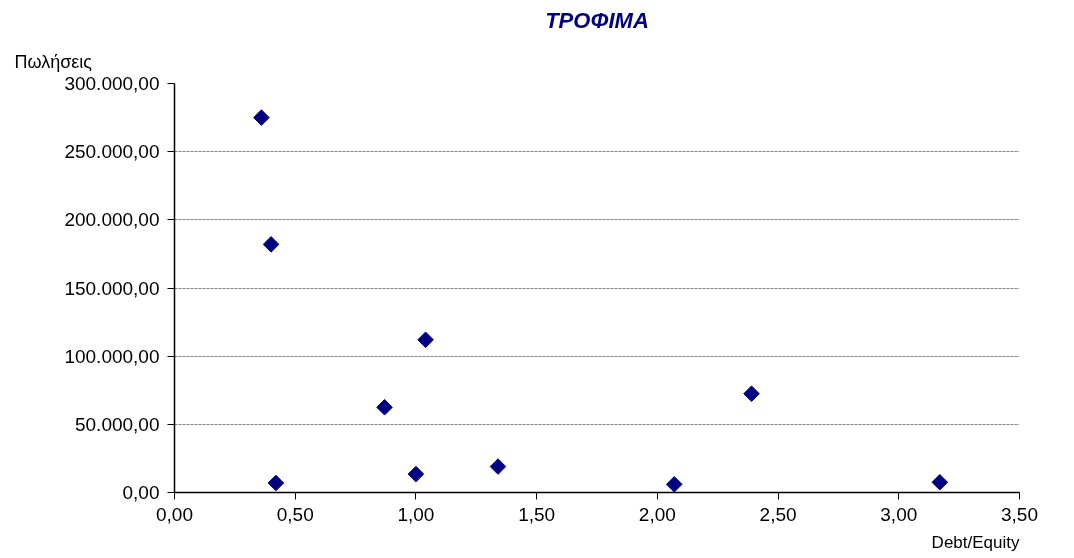 The height and width of the screenshot is (558, 1074). Describe the element at coordinates (112, 83) in the screenshot. I see `y-tick-label: 300.000,00` at that location.